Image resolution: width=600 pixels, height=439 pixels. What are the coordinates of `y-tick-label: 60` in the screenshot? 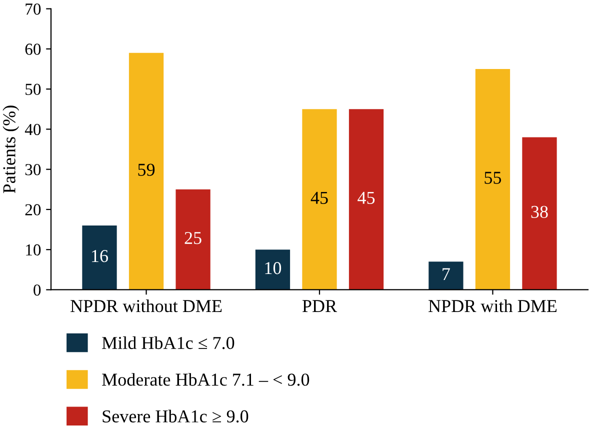 It's located at (33, 49).